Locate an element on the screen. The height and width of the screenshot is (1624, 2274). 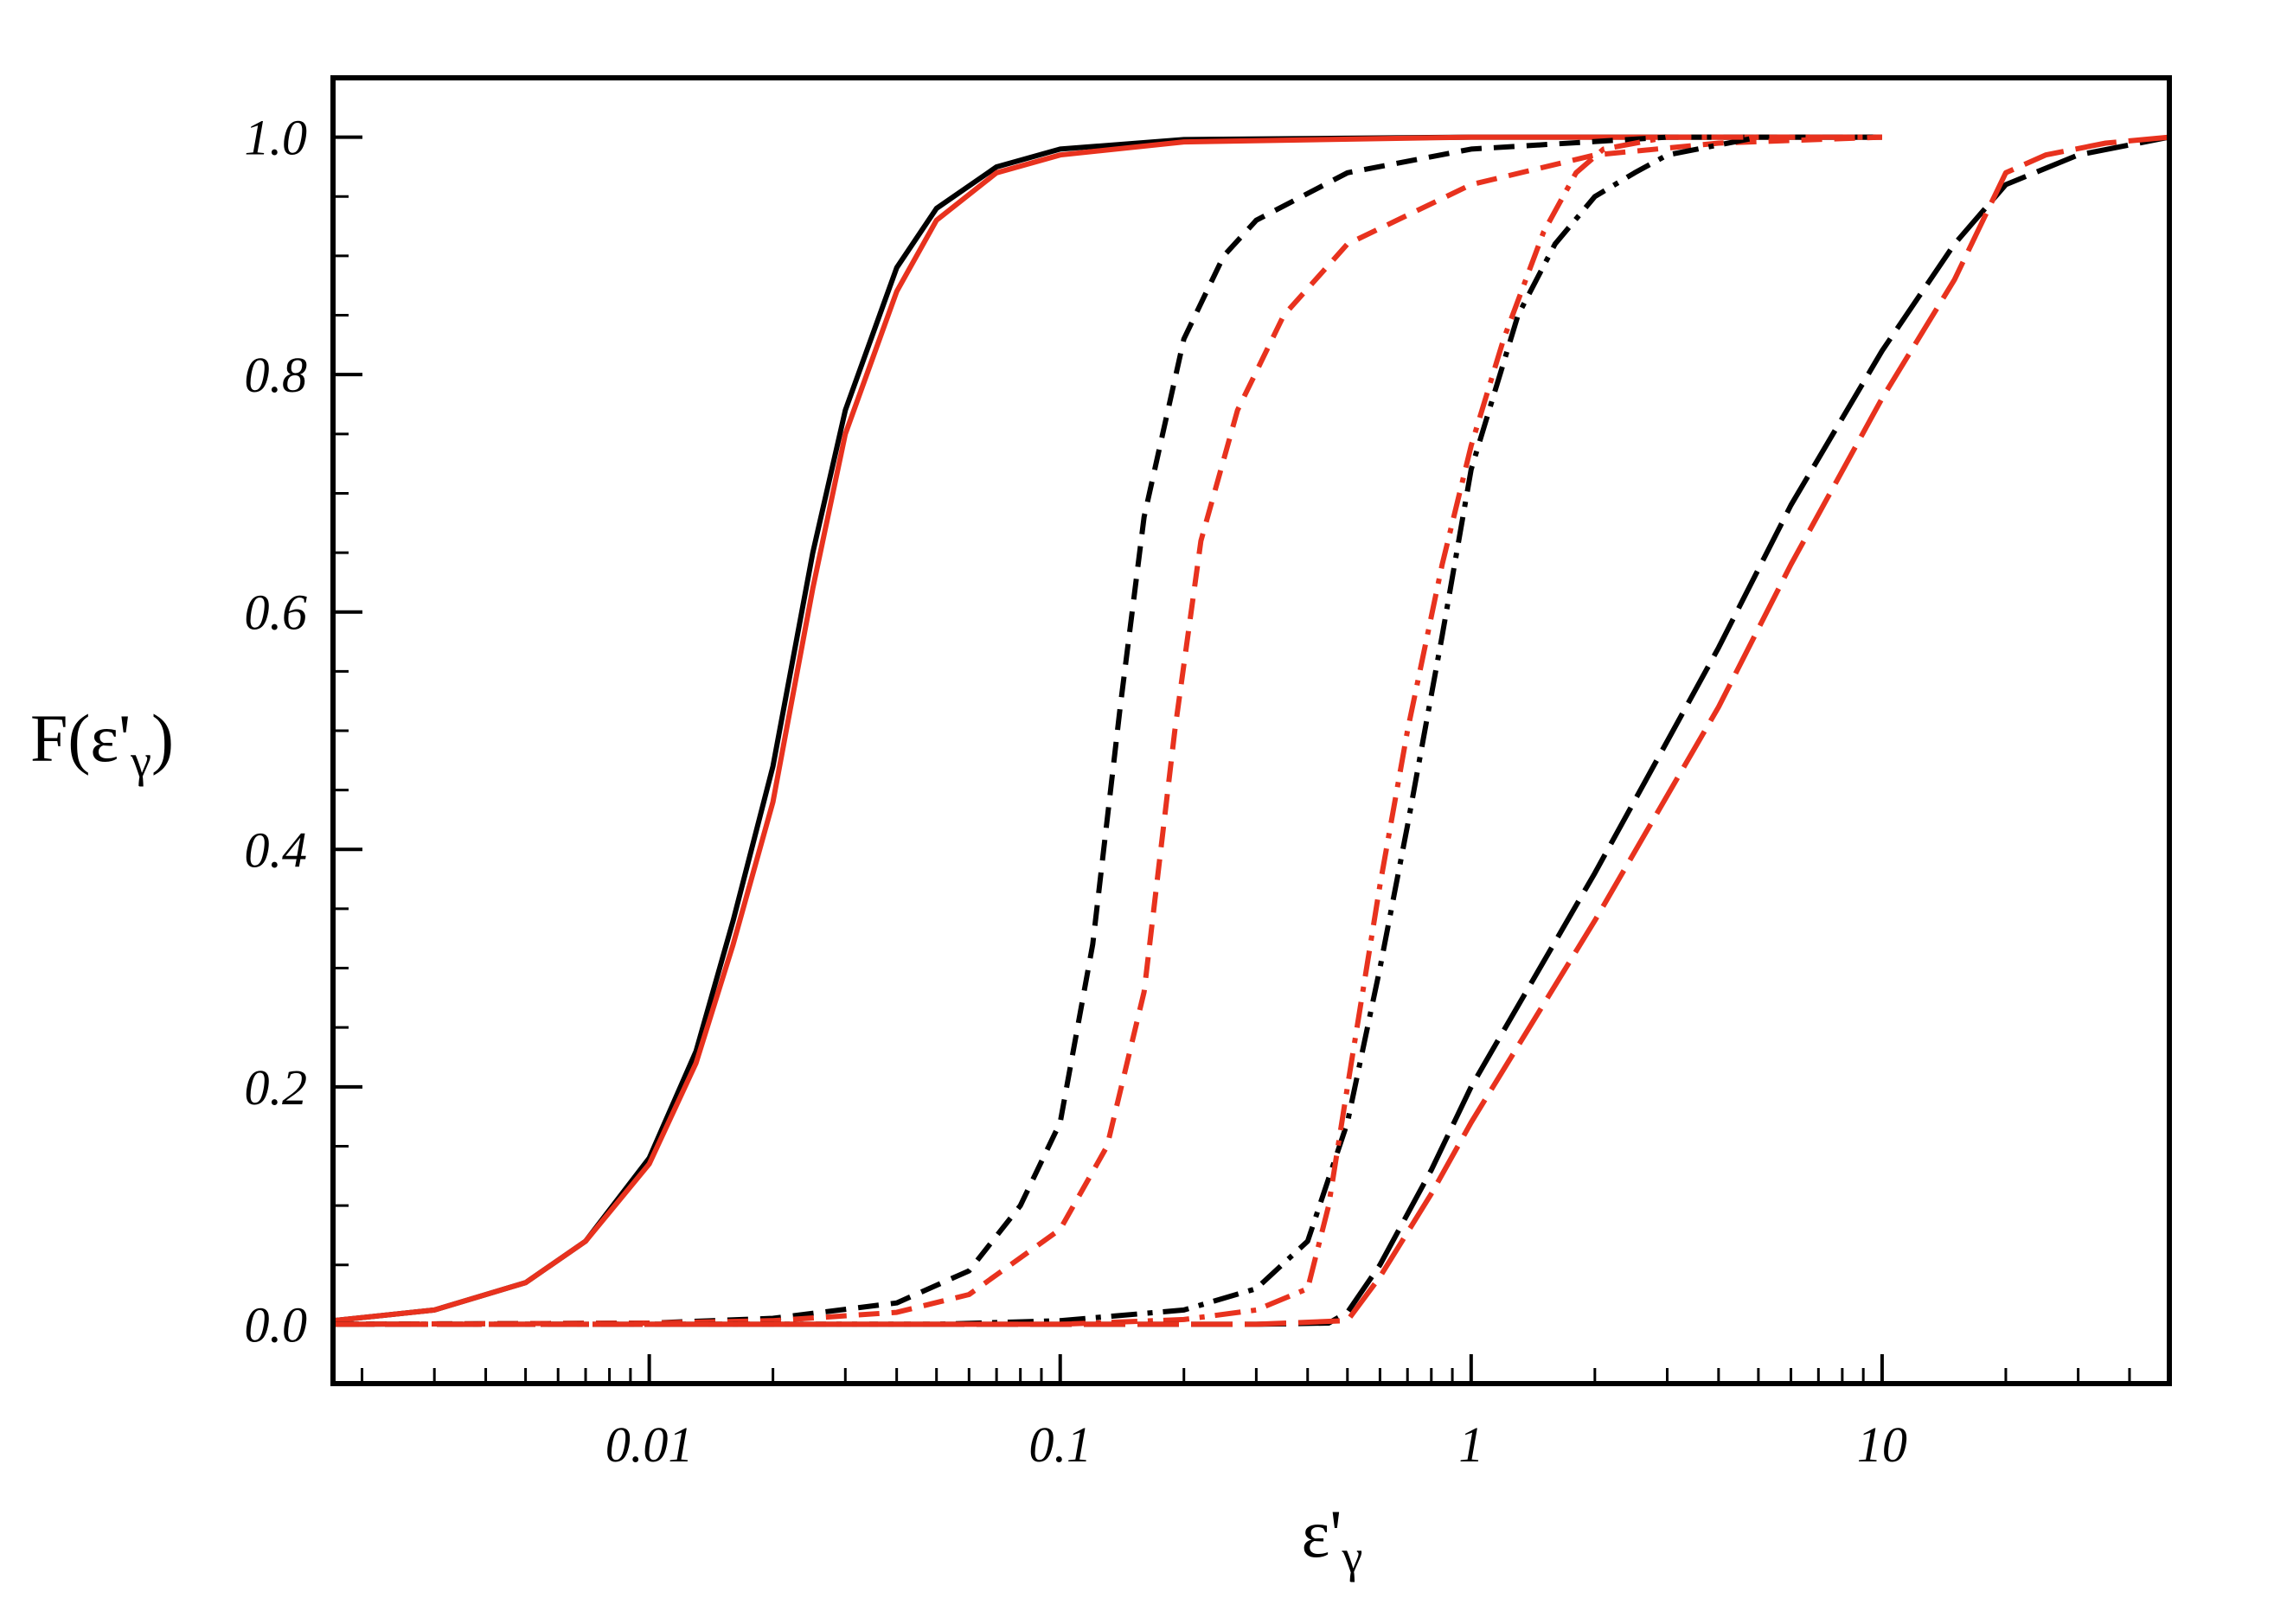
y-tick-label: 0.6 is located at coordinates (276, 613).